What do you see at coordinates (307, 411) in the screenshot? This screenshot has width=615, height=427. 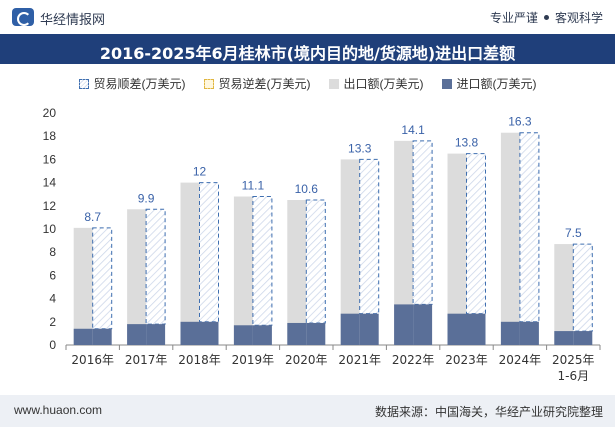 I see `footer: www.huaon.com 数据来源：中国海关，华经产业研究院整理` at bounding box center [307, 411].